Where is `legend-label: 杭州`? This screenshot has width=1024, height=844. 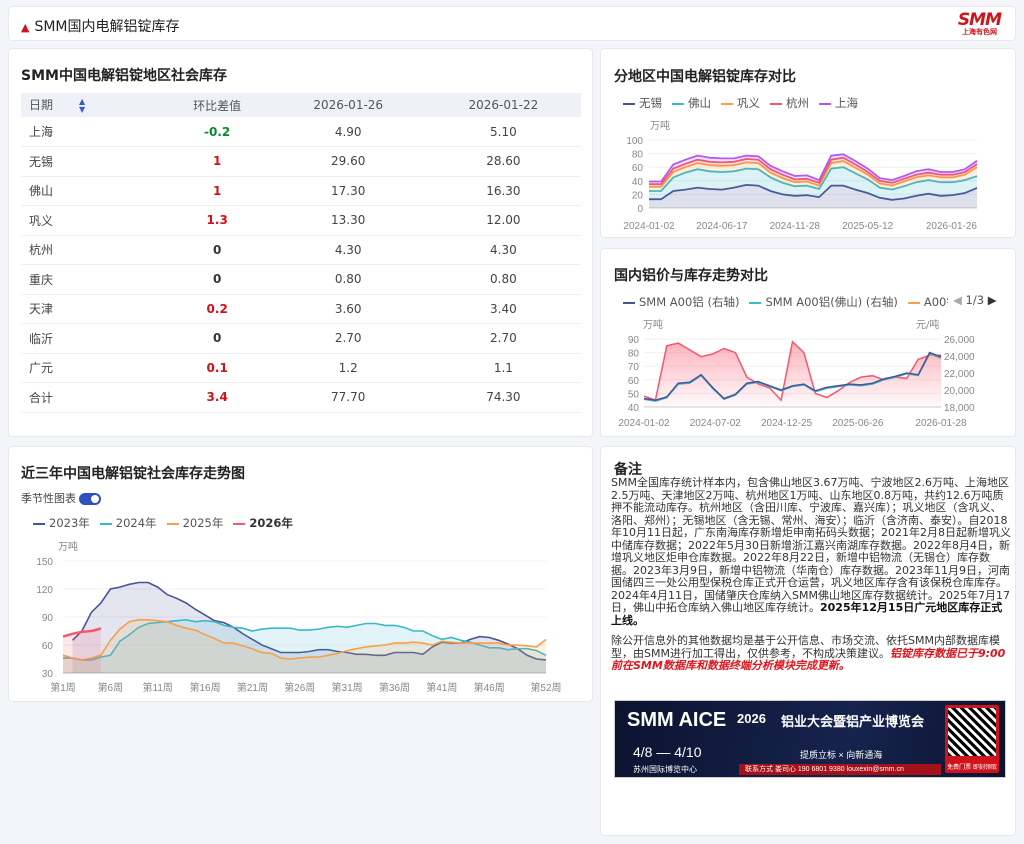 legend-label: 杭州 is located at coordinates (797, 103).